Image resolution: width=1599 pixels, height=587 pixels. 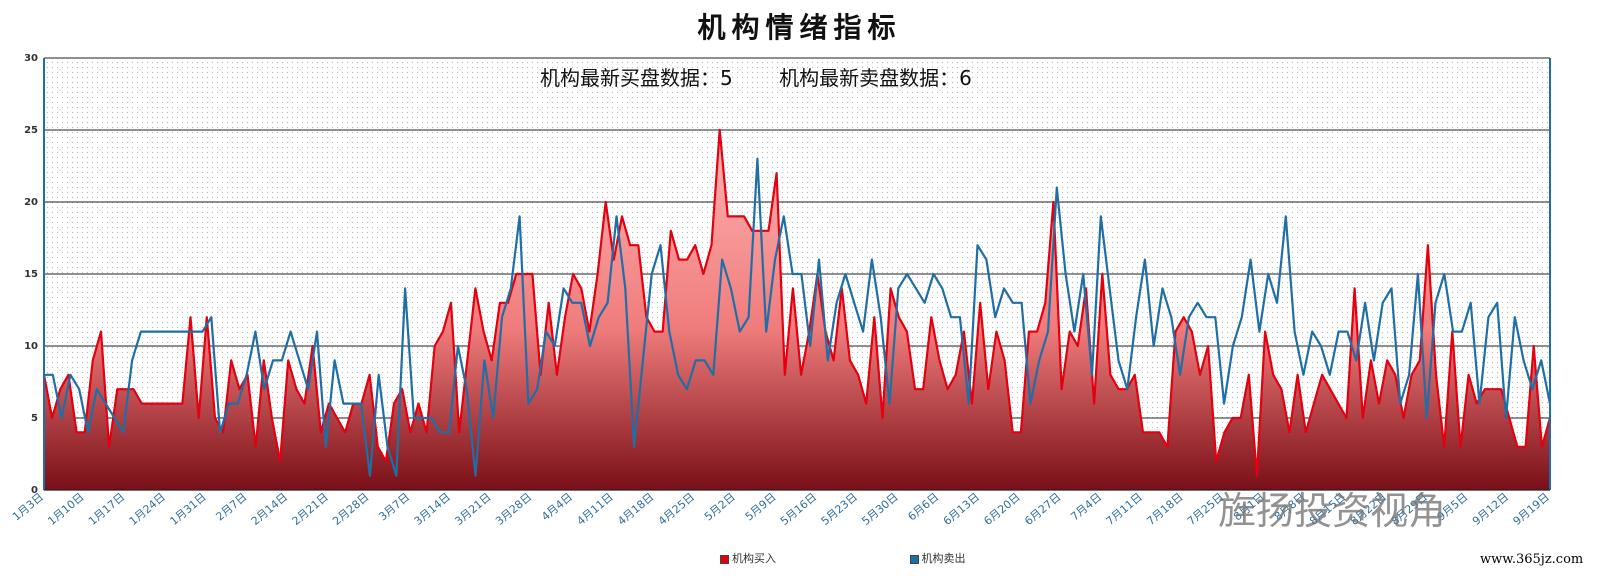 What do you see at coordinates (472, 509) in the screenshot?
I see `x-tick-label: 3月21日` at bounding box center [472, 509].